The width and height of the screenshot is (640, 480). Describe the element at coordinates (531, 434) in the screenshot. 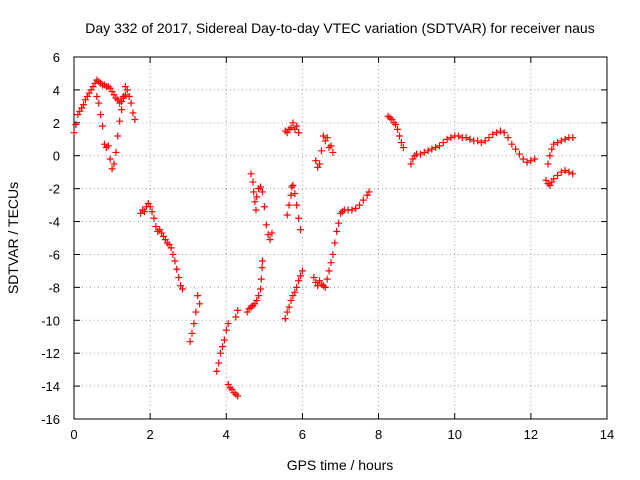

I see `x-tick-label: 12` at that location.